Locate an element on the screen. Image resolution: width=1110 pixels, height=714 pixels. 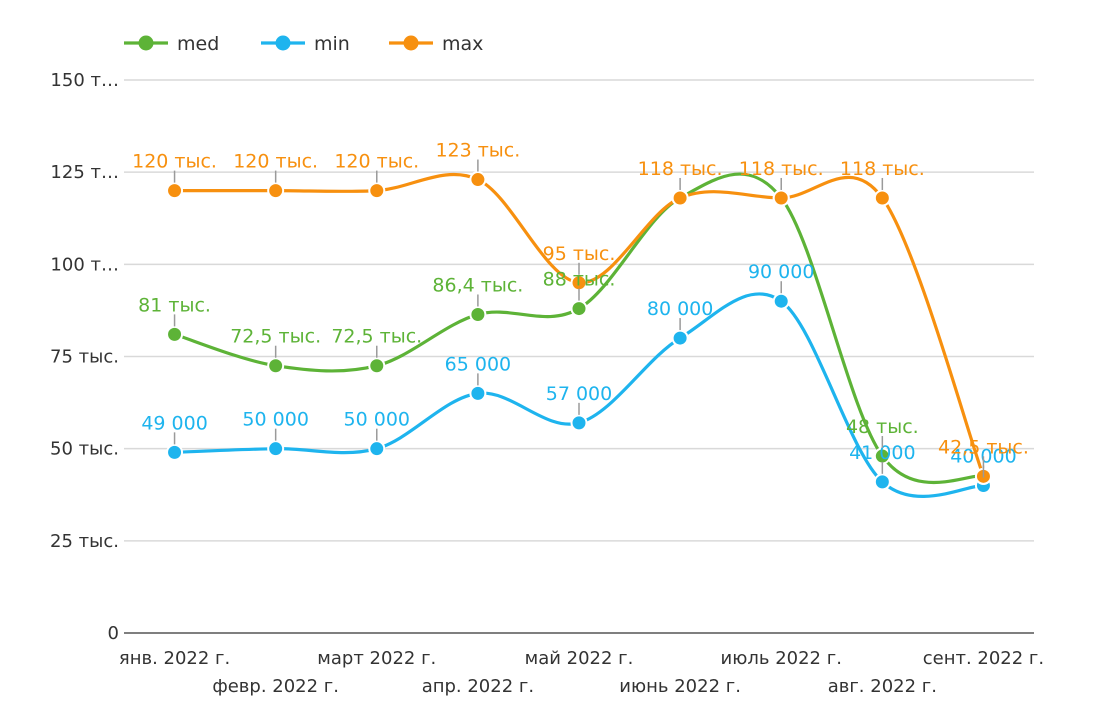
legend-swatch-dot-max is located at coordinates (411, 43).